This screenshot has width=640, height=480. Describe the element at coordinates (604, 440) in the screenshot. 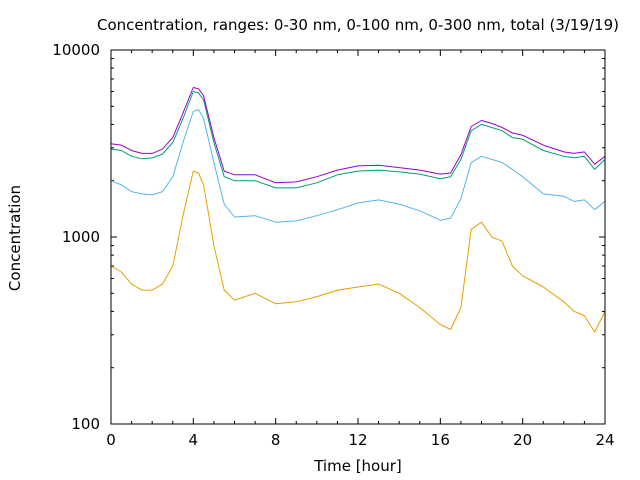

I see `x-tick-label: 24` at that location.